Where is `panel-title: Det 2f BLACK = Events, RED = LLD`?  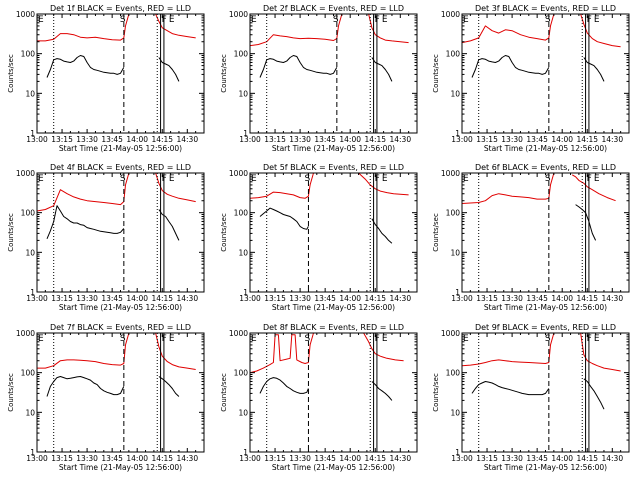 panel-title: Det 2f BLACK = Events, RED = LLD is located at coordinates (333, 8).